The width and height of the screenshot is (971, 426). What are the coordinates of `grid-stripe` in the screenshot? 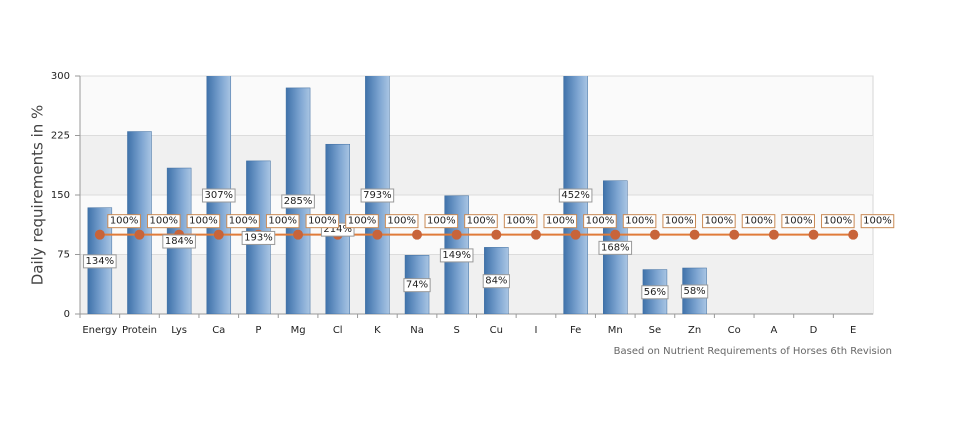 It's located at (476, 165).